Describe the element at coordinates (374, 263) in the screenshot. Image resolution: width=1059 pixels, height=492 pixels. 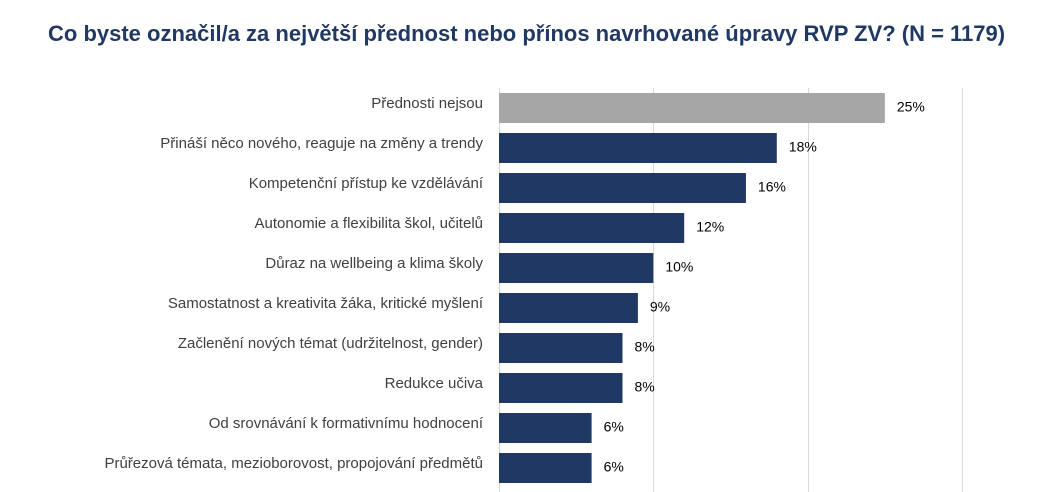
I see `category-label: Důraz na wellbeing a klima školy` at that location.